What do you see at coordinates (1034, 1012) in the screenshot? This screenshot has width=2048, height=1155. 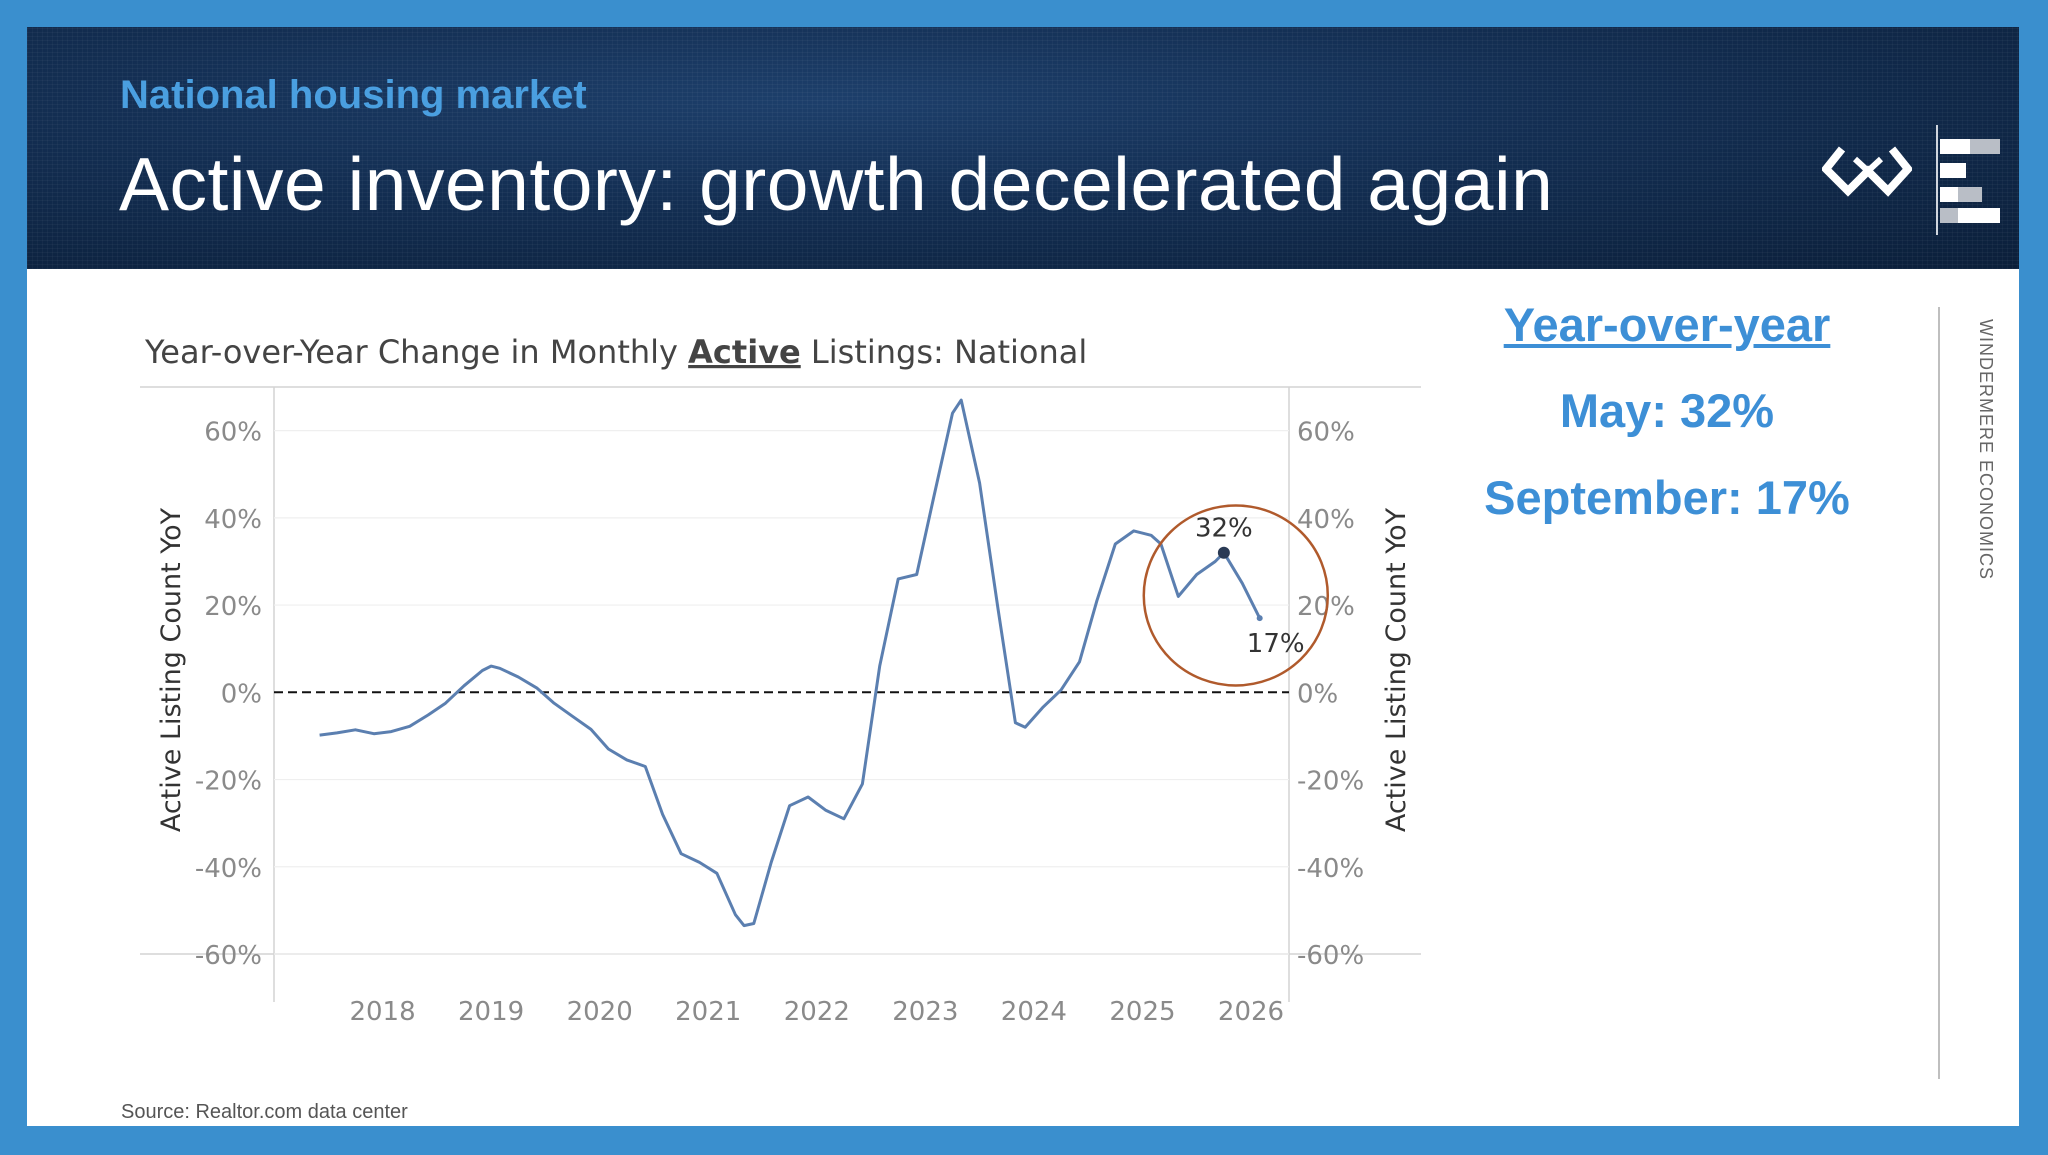 I see `x-tick-label: 2024` at bounding box center [1034, 1012].